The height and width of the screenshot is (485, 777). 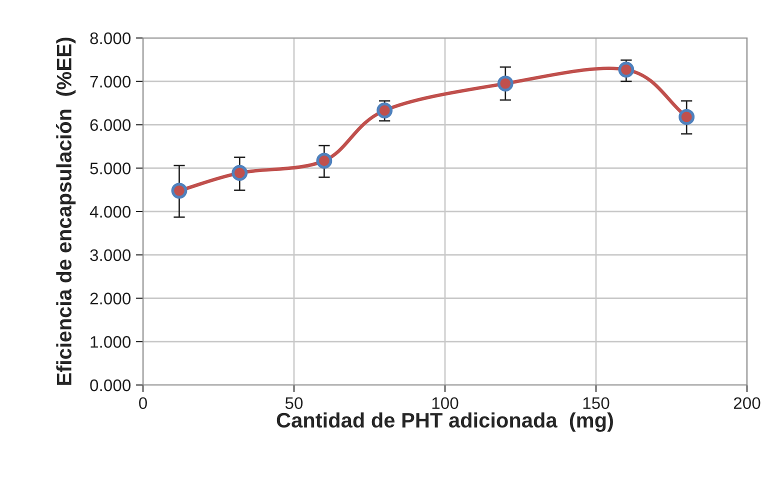 I want to click on x-axis-title: Cantidad de PHT adicionada (mg), so click(x=444, y=422).